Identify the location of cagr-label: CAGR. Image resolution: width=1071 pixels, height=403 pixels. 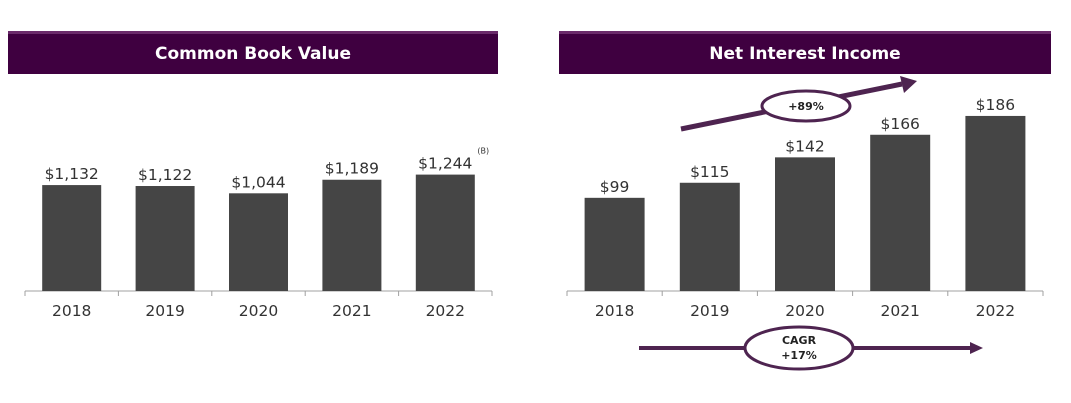
(799, 340).